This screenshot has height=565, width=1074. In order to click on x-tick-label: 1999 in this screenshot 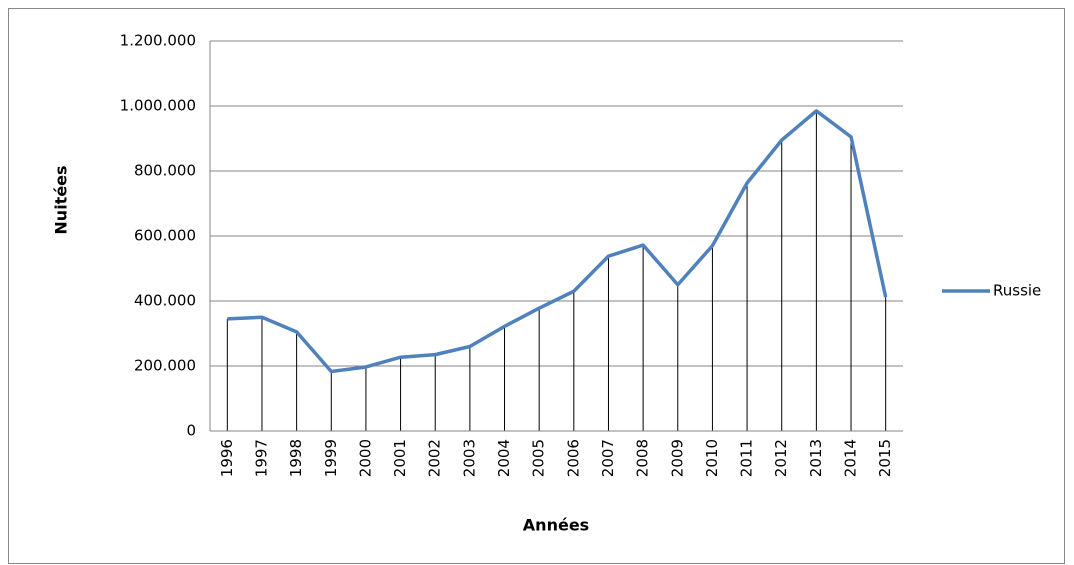, I will do `click(331, 458)`.